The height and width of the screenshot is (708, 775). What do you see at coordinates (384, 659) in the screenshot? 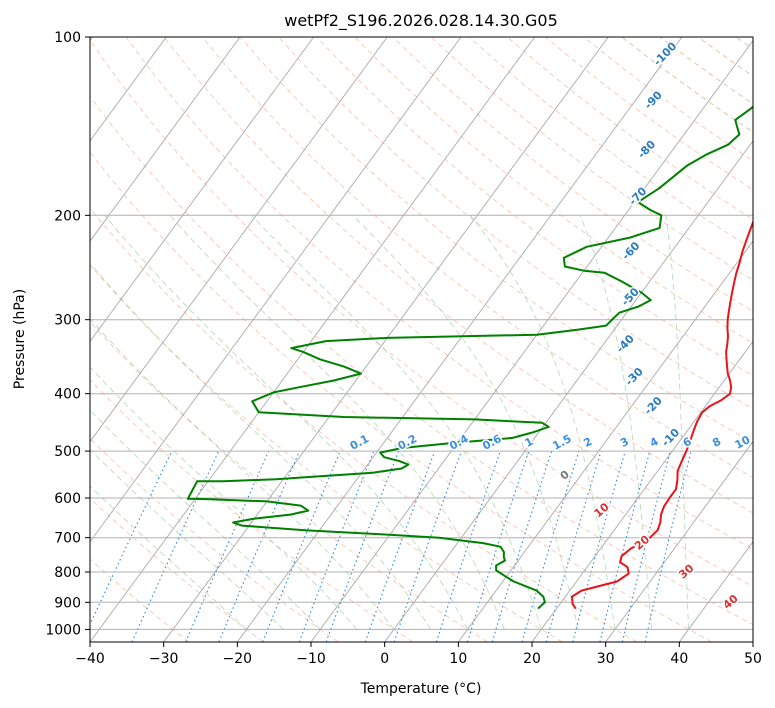
I see `x-tick-label: 0` at bounding box center [384, 659].